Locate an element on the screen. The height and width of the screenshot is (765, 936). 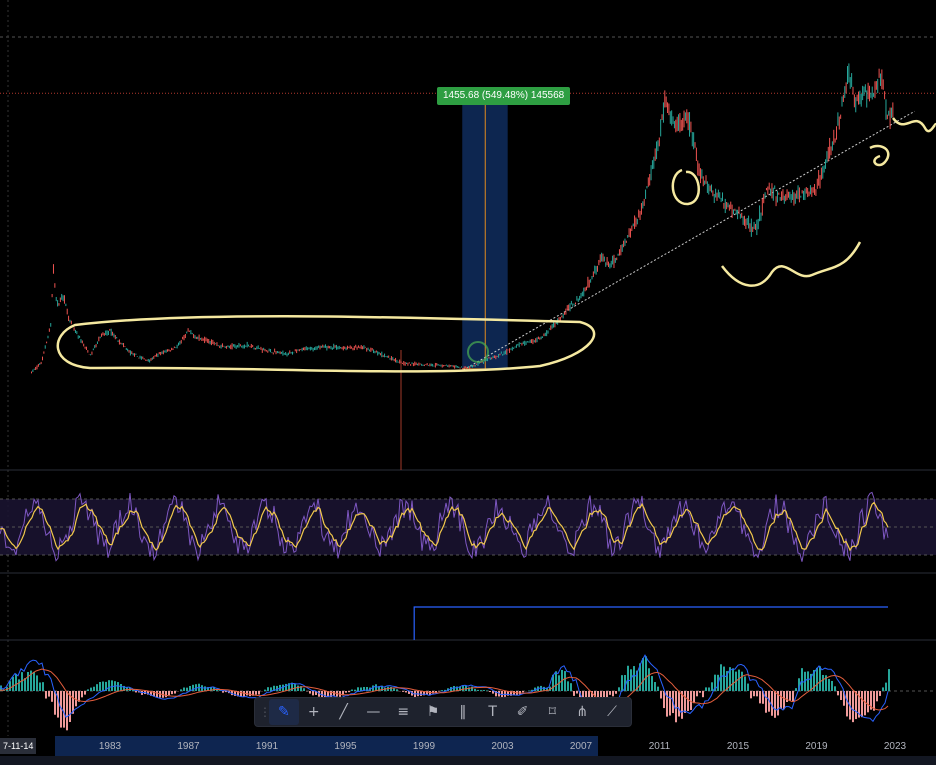
time-axis-tick: 1987 is located at coordinates (188, 746).